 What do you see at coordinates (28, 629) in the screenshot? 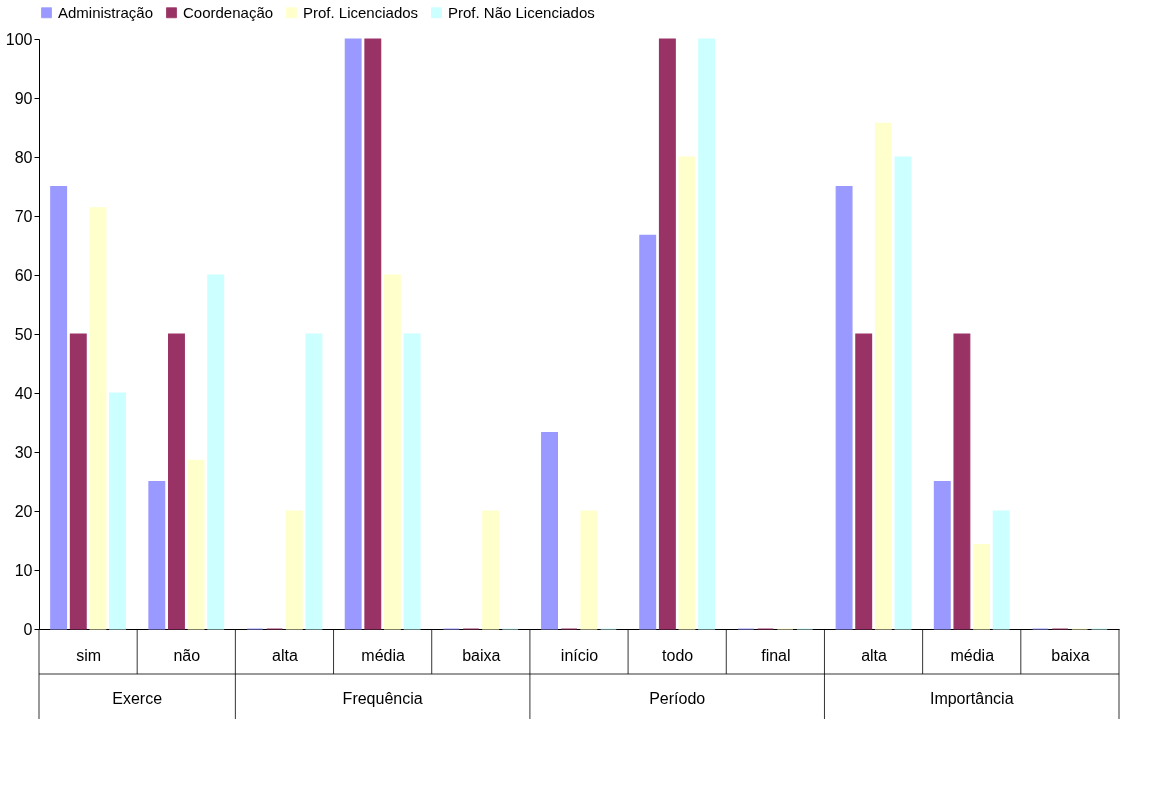
I see `y-tick-label: 0` at bounding box center [28, 629].